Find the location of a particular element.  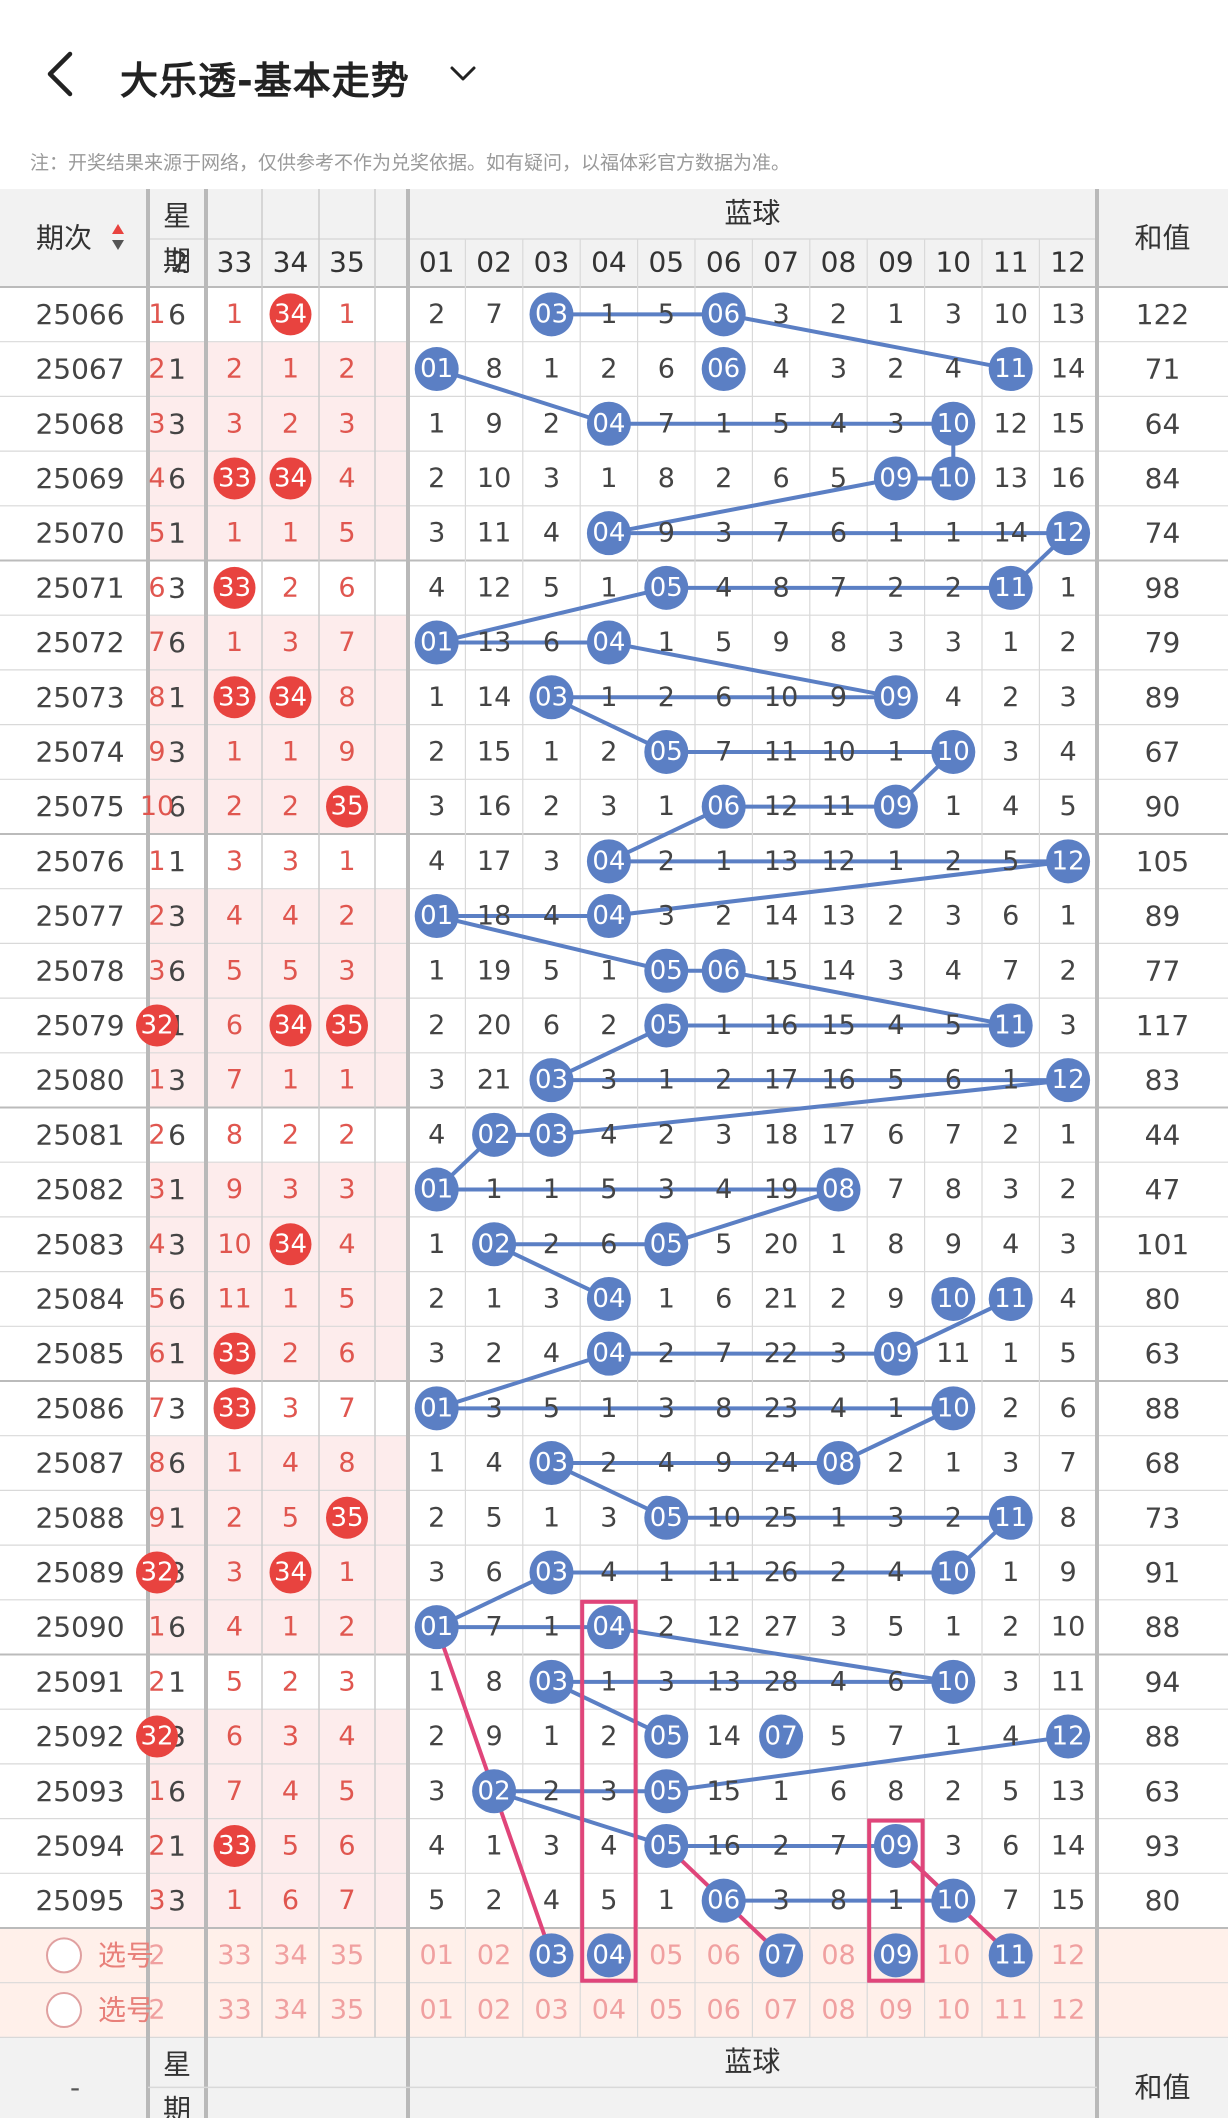

page-title: 大乐透-基本走势 is located at coordinates (265, 81).